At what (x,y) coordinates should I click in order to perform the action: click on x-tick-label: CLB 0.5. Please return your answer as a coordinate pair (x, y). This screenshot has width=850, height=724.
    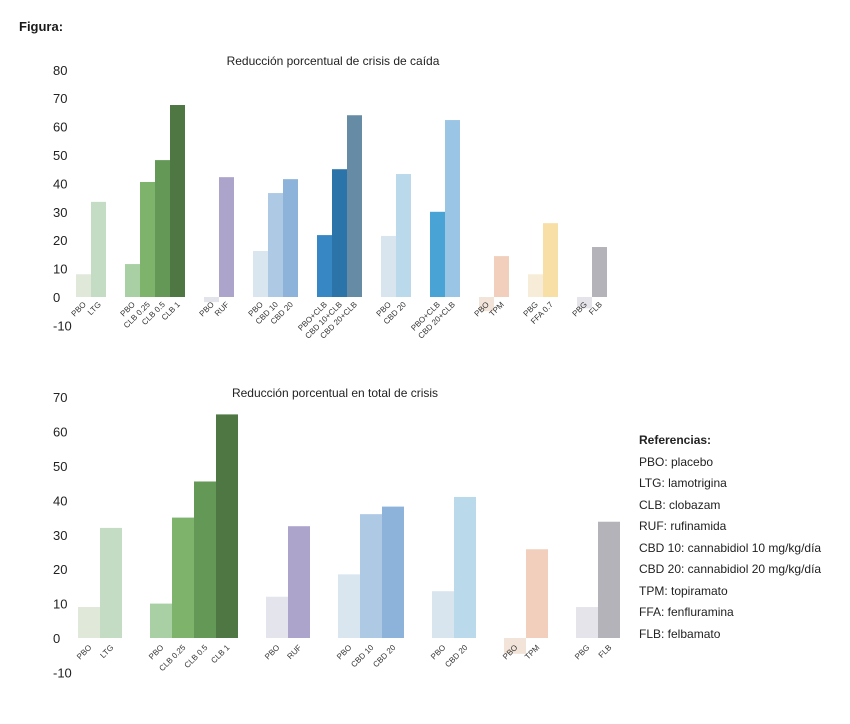
    Looking at the image, I should click on (196, 656).